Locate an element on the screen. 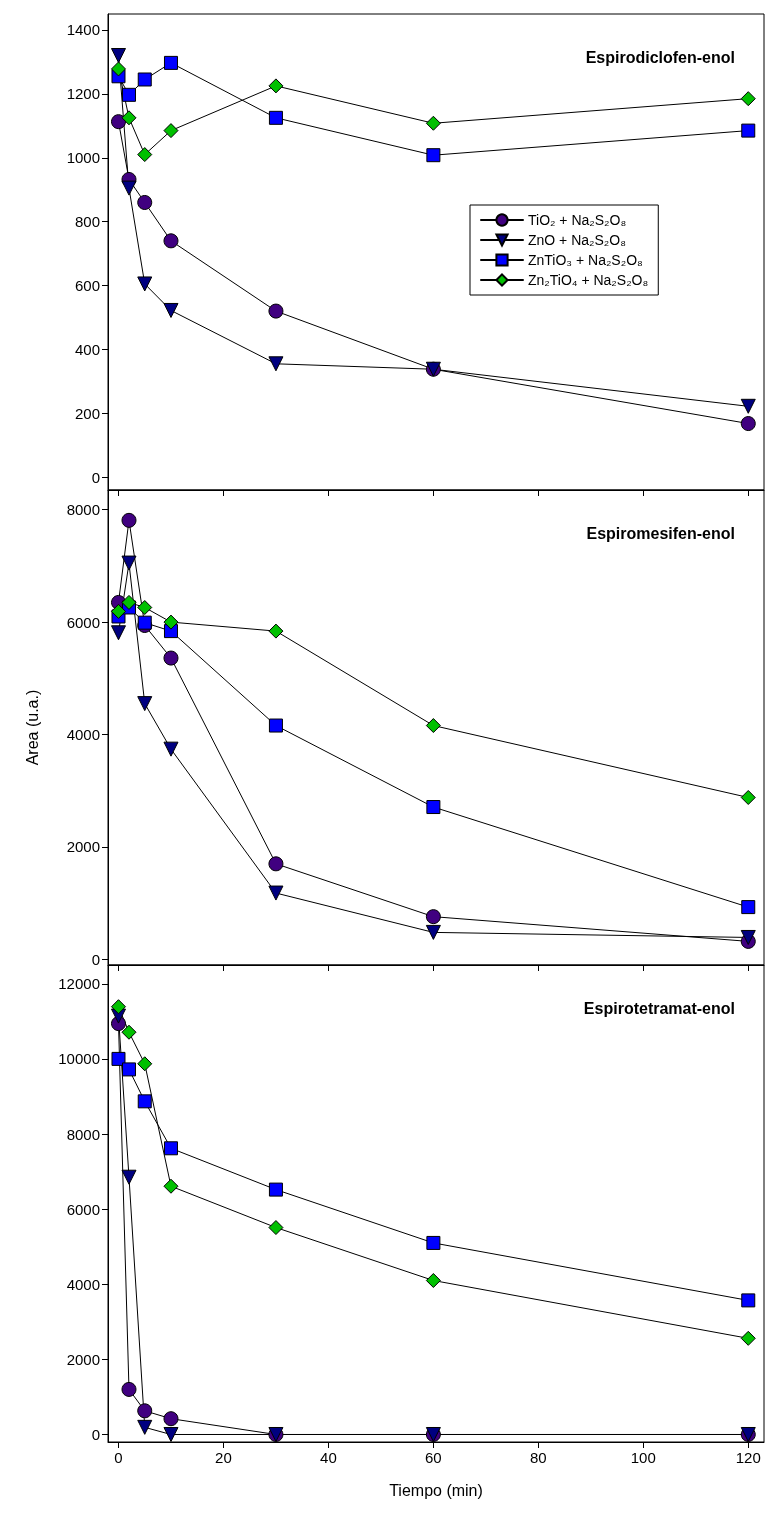 This screenshot has width=768, height=1520. text: Espiromesifen-enol is located at coordinates (661, 533).